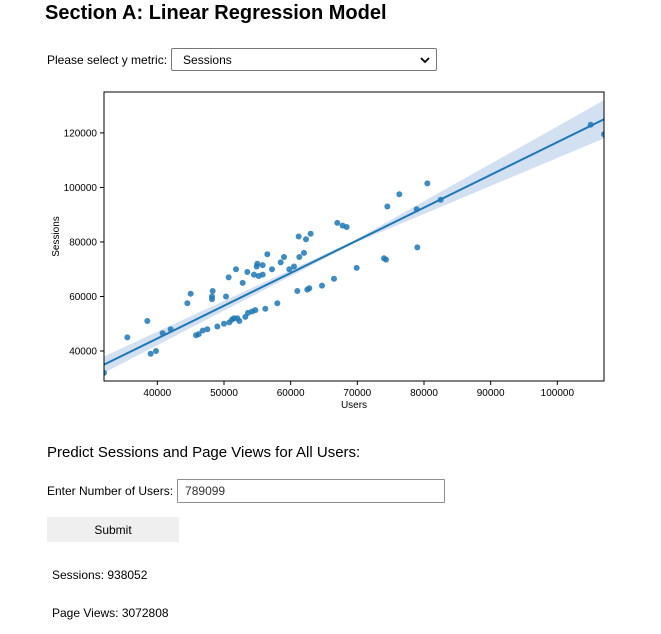 Image resolution: width=661 pixels, height=634 pixels. I want to click on metric-select: Sessions, so click(304, 59).